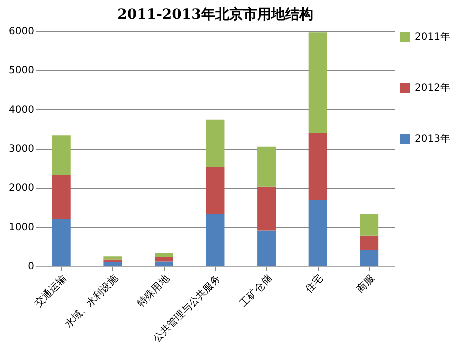 The width and height of the screenshot is (459, 350). I want to click on legend-label: 2011年, so click(432, 37).